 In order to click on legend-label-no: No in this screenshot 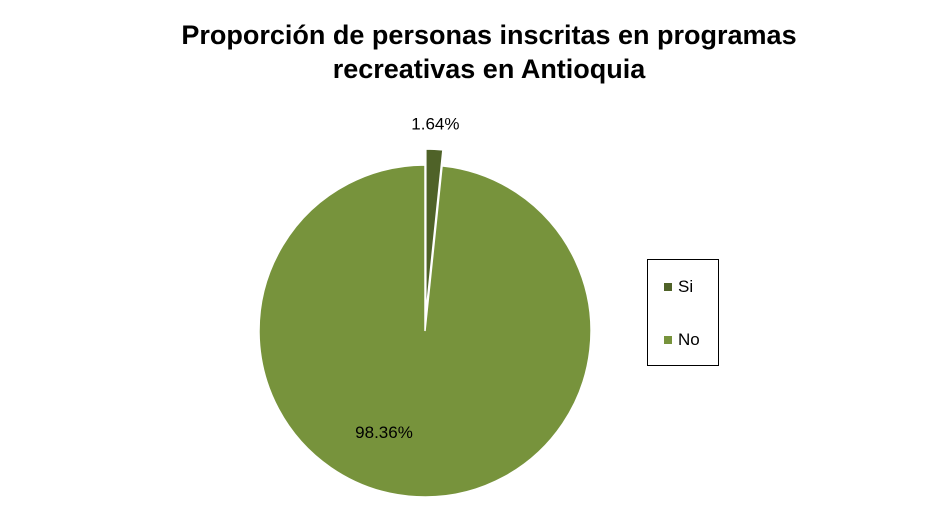, I will do `click(689, 339)`.